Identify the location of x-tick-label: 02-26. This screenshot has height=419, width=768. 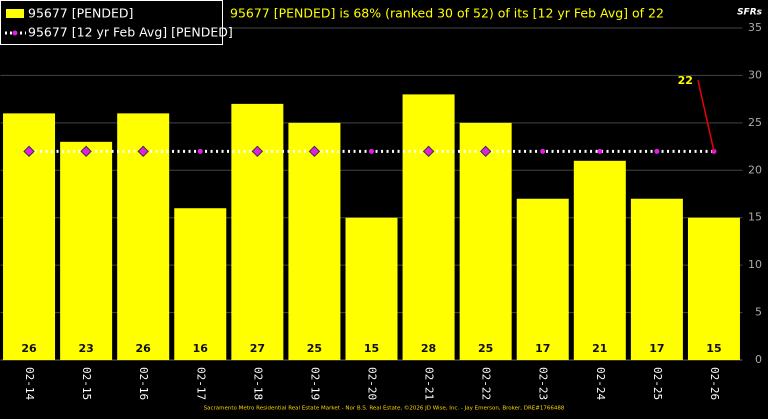
(714, 383).